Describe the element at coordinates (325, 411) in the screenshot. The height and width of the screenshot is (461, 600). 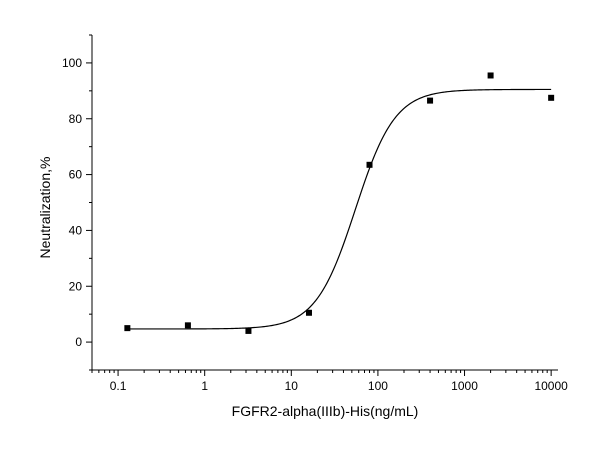
I see `x-axis-title: FGFR2-alpha(IIIb)-His(ng/mL)` at that location.